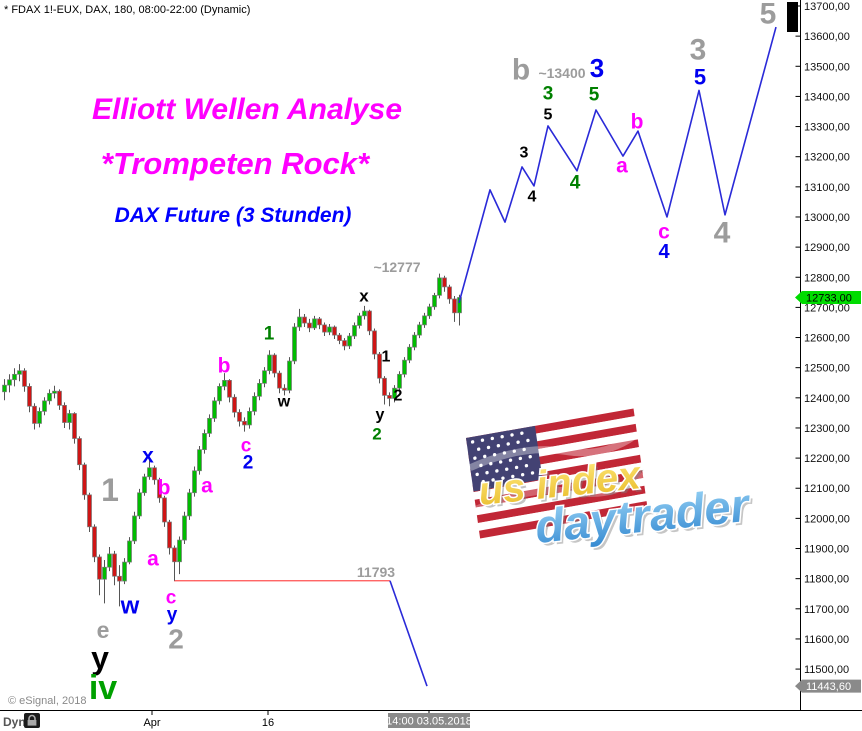 This screenshot has height=731, width=862. Describe the element at coordinates (429, 722) in the screenshot. I see `svg-text: 14:00 03.05.2018` at that location.